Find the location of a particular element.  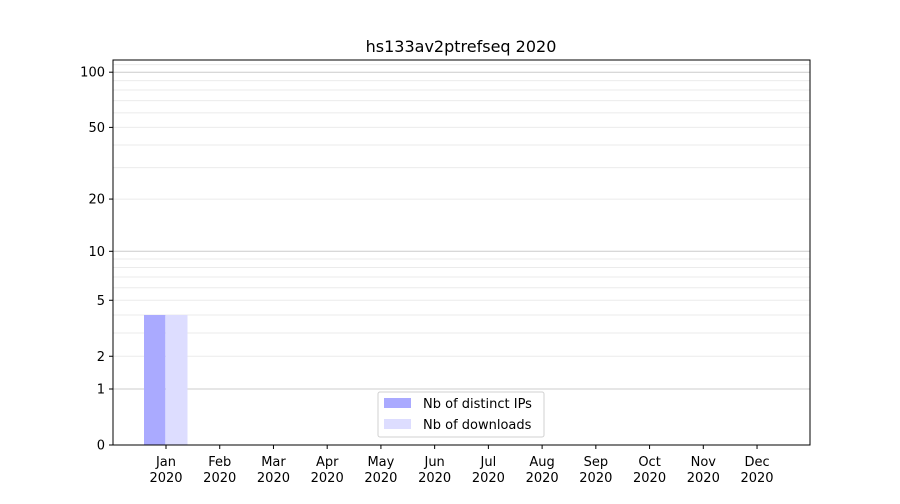

x-tick-label: Sep 2020 is located at coordinates (595, 470).